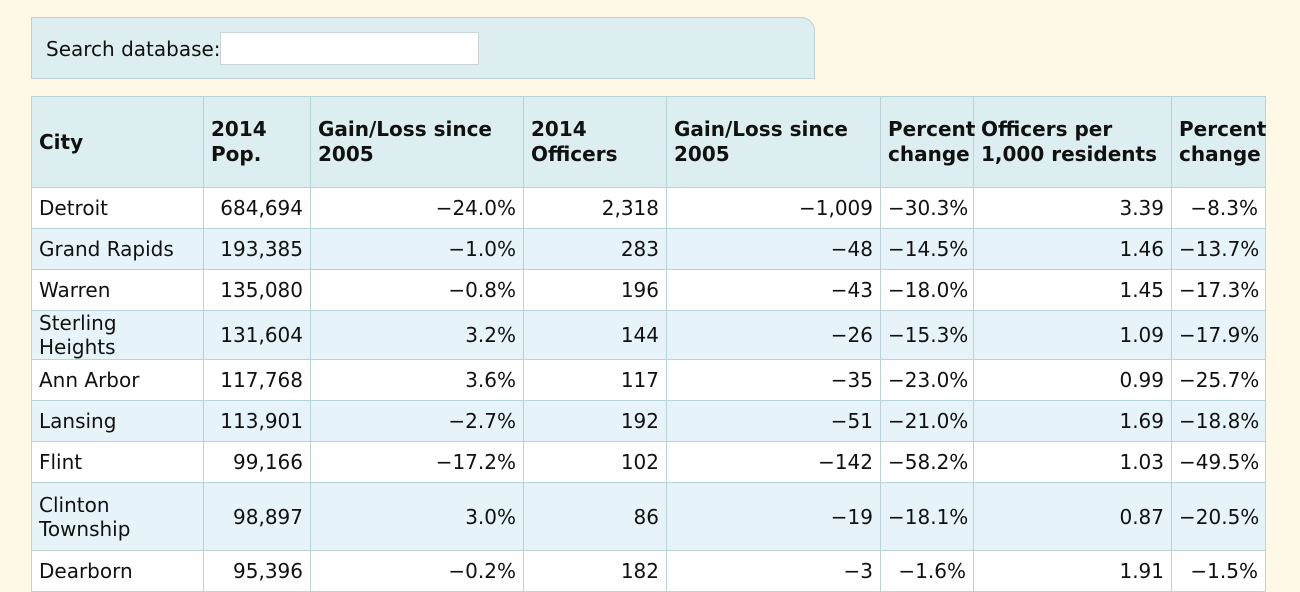 This screenshot has width=1300, height=592. What do you see at coordinates (257, 462) in the screenshot?
I see `population-cell: 99,166` at bounding box center [257, 462].